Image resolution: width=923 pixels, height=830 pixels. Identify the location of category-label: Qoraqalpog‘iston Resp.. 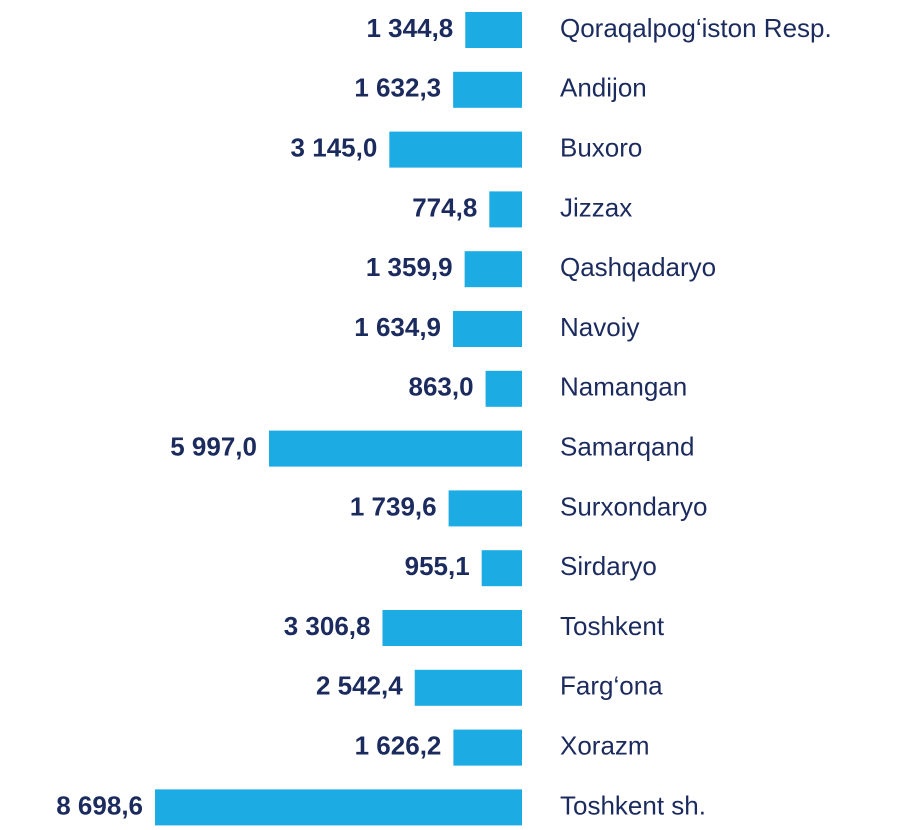
(696, 28).